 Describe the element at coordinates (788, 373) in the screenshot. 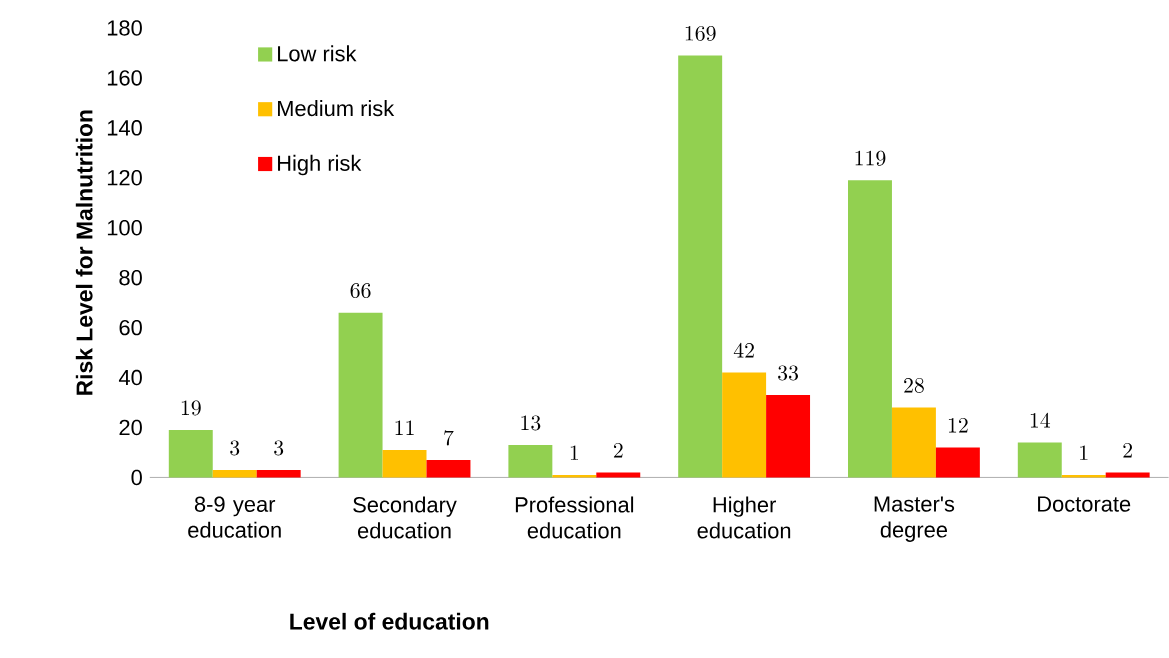

I see `data-label: 33` at that location.